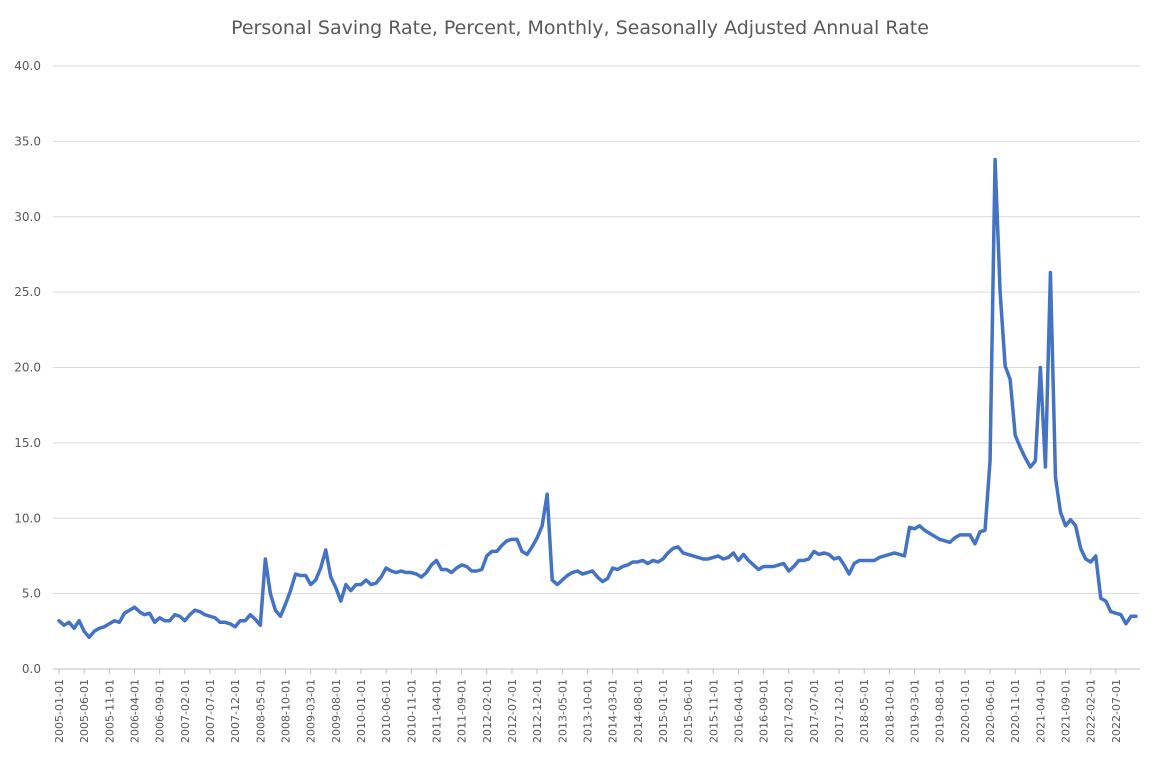 This screenshot has height=767, width=1160. What do you see at coordinates (1015, 711) in the screenshot?
I see `x-tick-label: 2020-11-01` at bounding box center [1015, 711].